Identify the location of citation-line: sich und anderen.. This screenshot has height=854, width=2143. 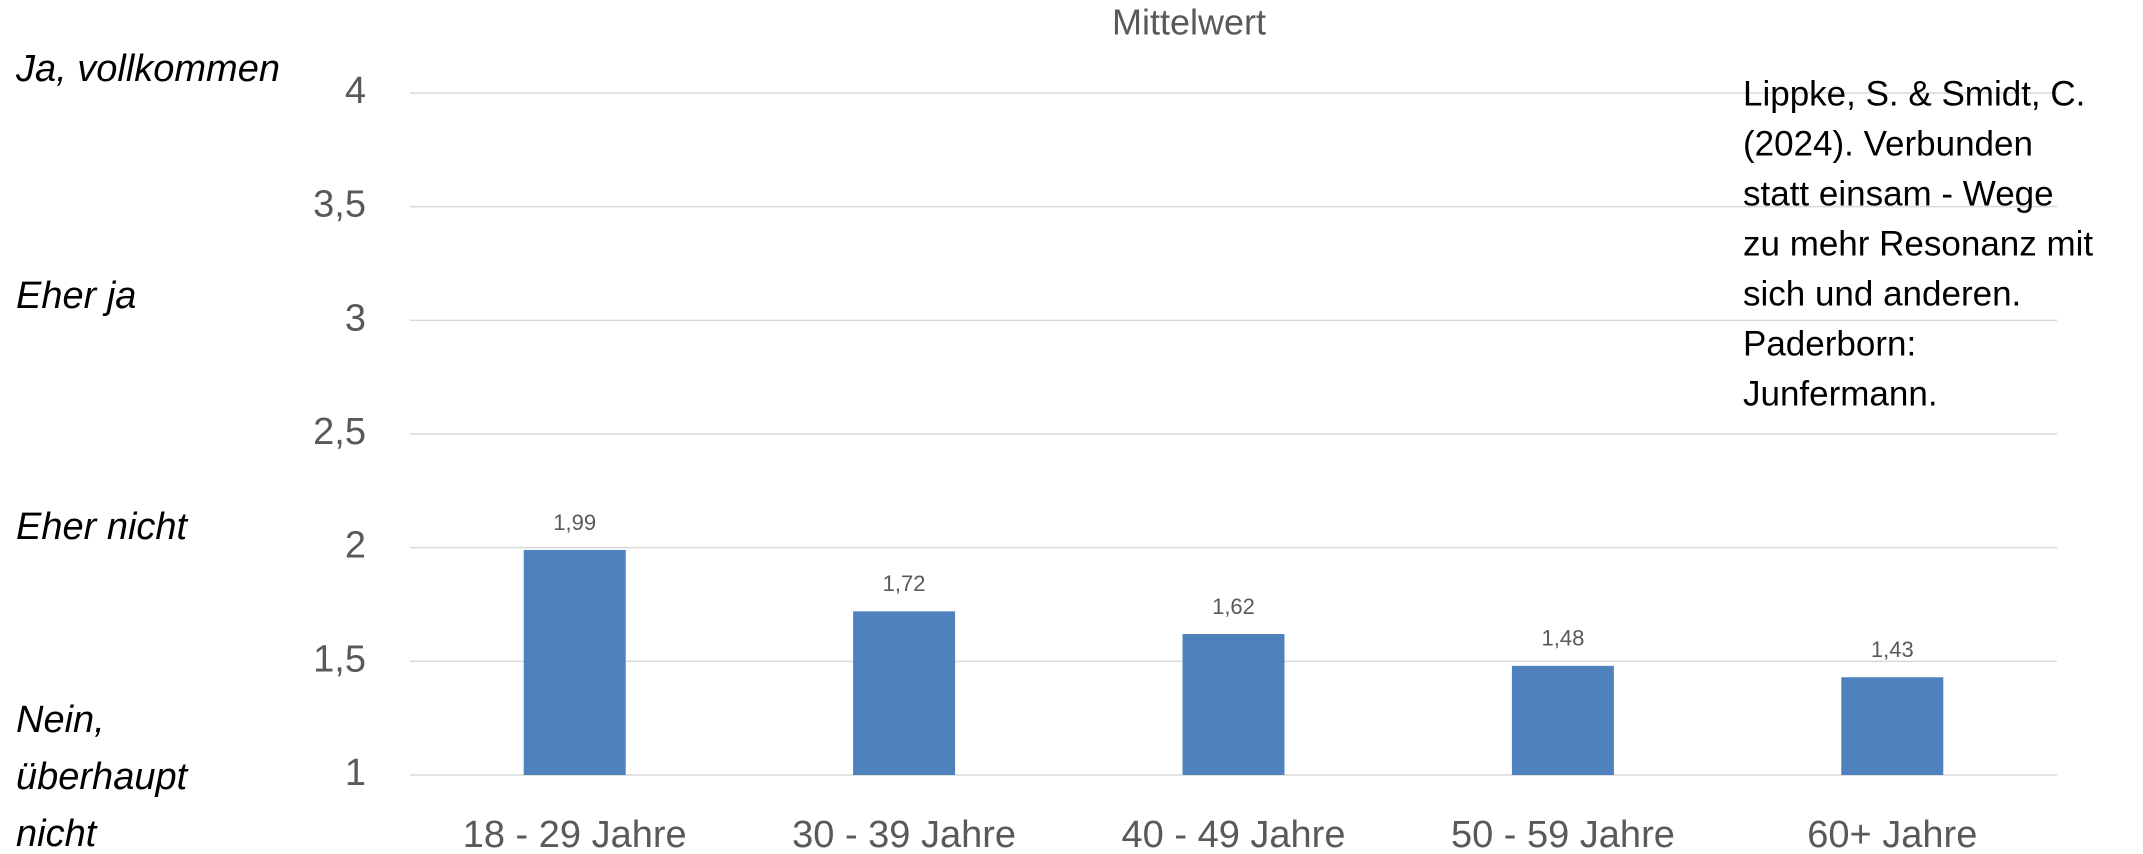
(1882, 293).